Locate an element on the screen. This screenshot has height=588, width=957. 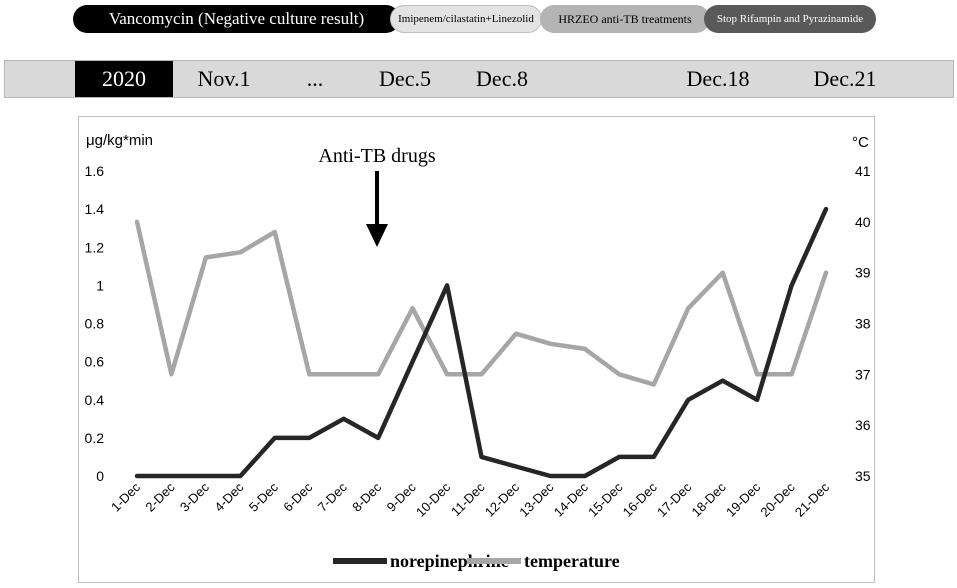
x-tick-label: 2-Dec is located at coordinates (159, 496).